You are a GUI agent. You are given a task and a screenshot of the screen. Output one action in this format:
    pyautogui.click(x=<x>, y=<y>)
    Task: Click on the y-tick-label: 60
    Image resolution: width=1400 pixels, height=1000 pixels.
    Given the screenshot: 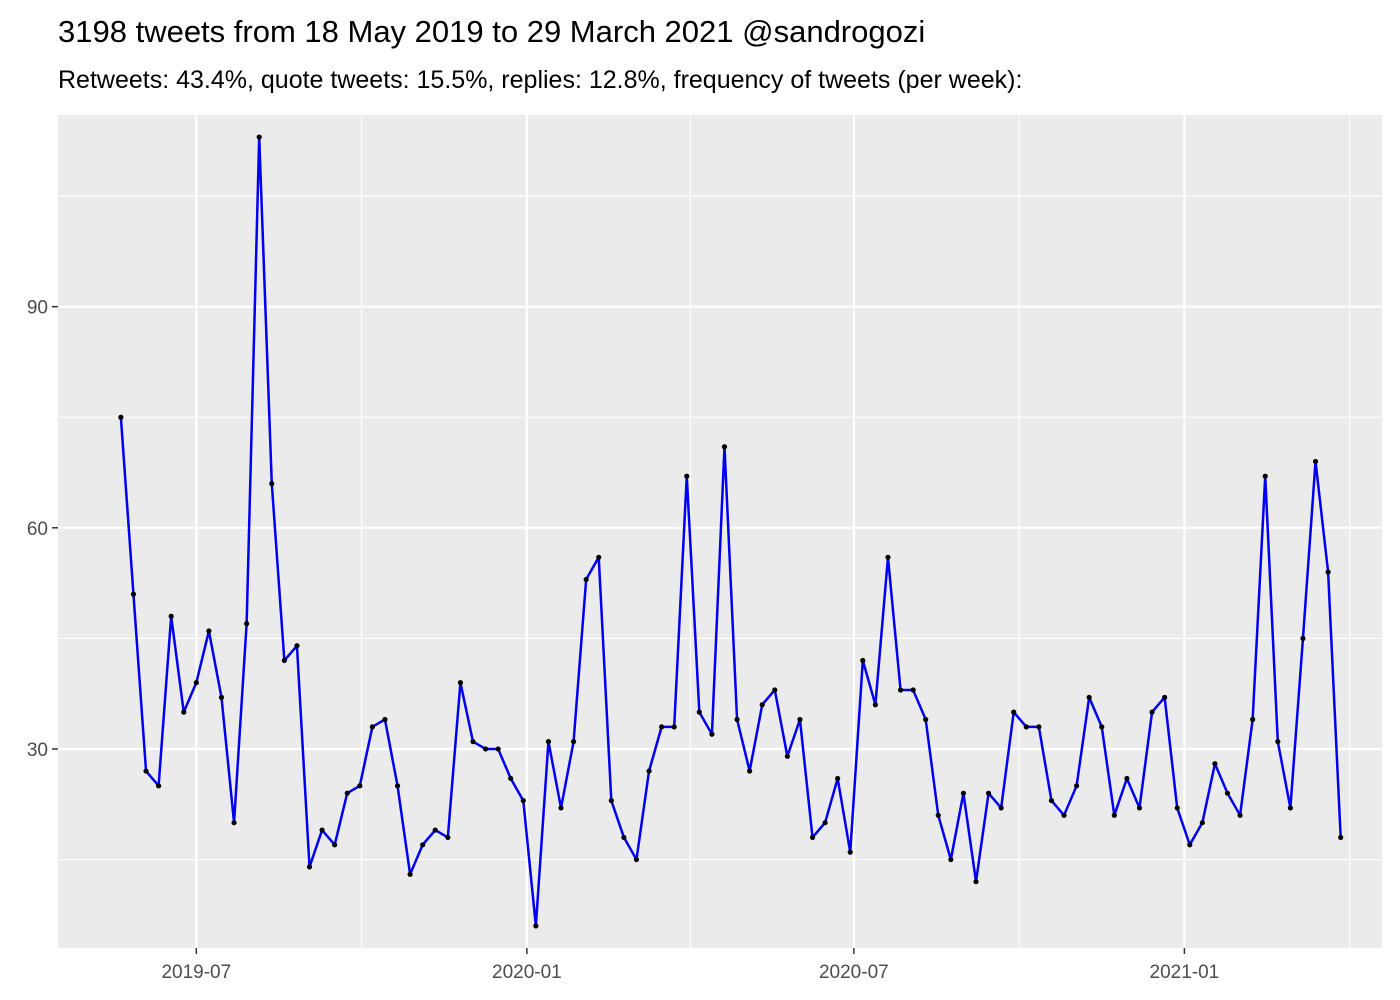 What is the action you would take?
    pyautogui.click(x=37, y=529)
    